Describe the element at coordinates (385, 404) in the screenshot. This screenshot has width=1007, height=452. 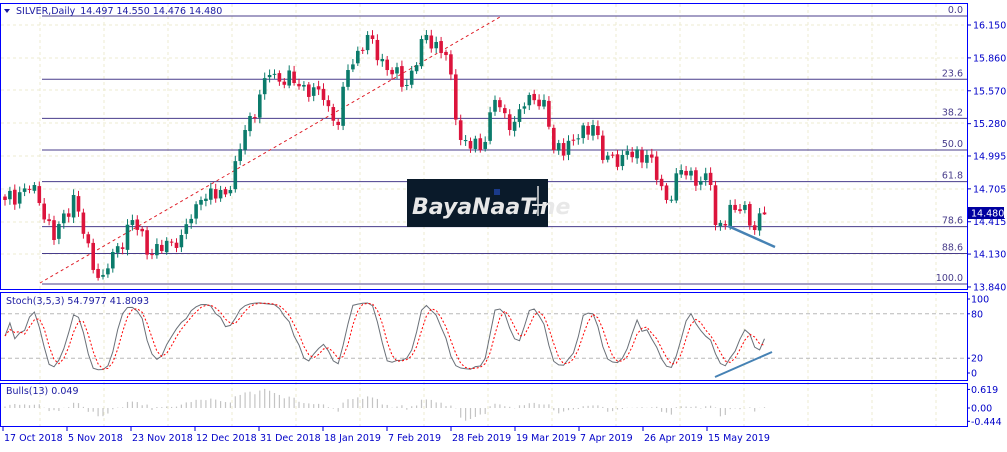
I see `bulls-power-panel` at that location.